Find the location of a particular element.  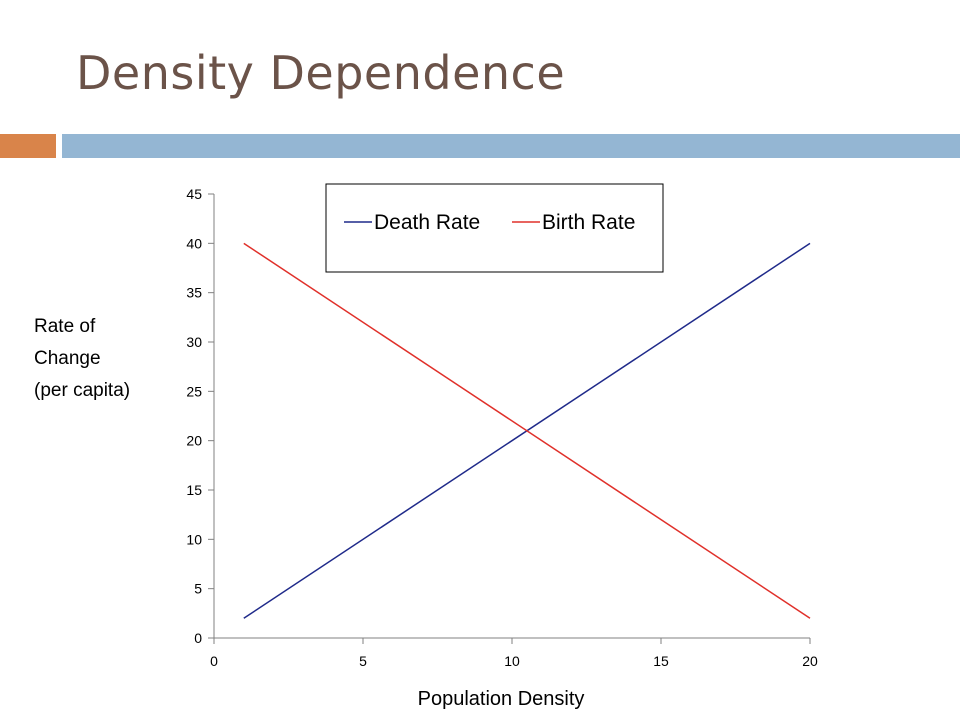

y-tick-label: 15 is located at coordinates (194, 490).